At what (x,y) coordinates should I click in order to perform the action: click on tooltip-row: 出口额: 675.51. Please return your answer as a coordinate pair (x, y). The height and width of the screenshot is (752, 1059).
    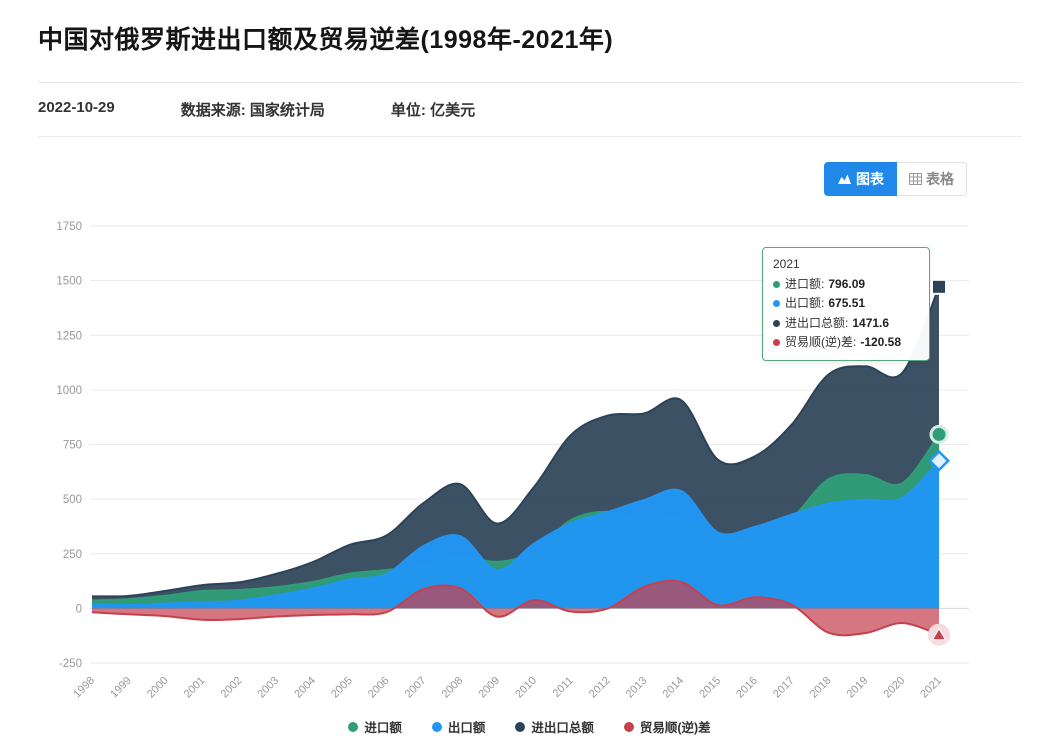
    Looking at the image, I should click on (845, 303).